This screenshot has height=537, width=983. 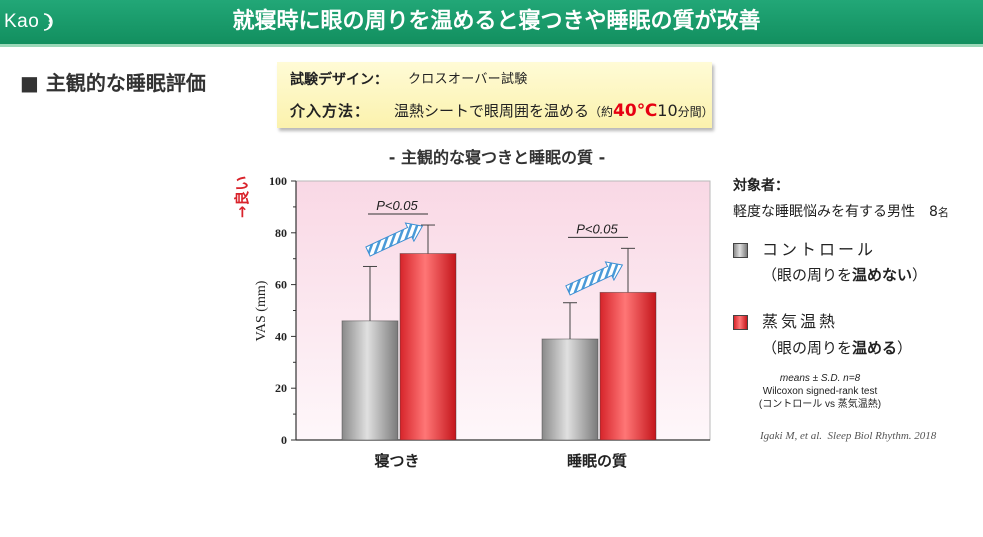 I want to click on method-paren-open: （約, so click(x=601, y=112).